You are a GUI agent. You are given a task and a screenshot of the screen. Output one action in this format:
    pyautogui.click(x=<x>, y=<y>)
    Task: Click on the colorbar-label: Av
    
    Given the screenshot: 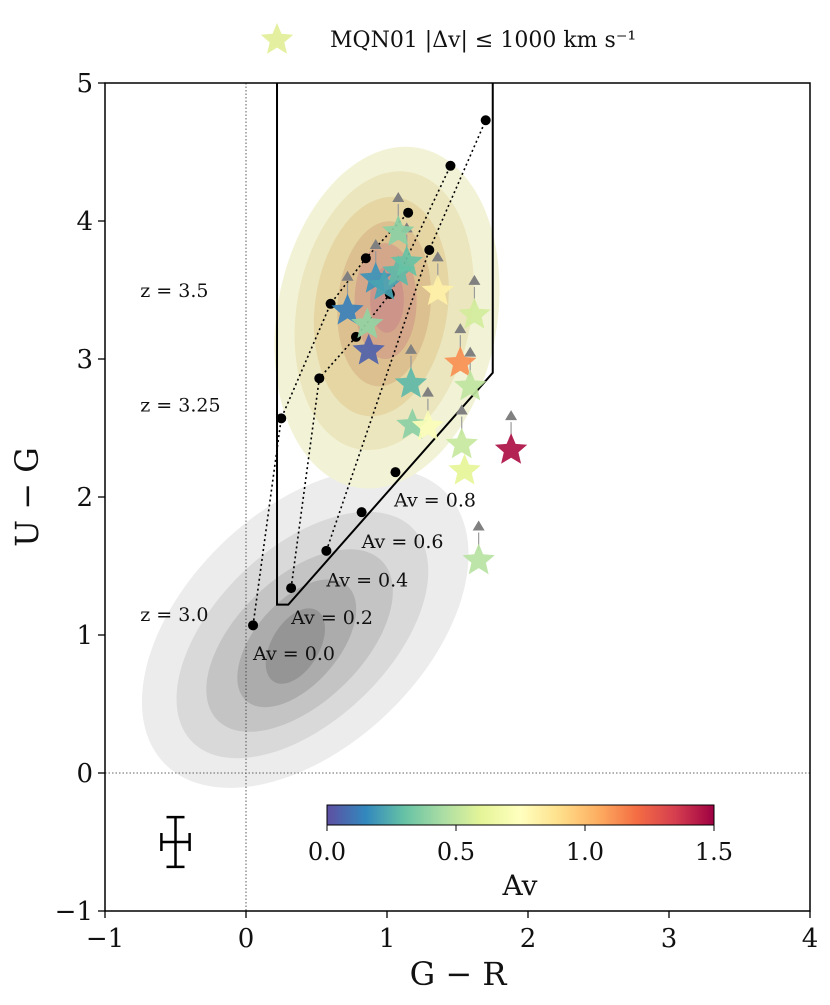 What is the action you would take?
    pyautogui.click(x=520, y=885)
    